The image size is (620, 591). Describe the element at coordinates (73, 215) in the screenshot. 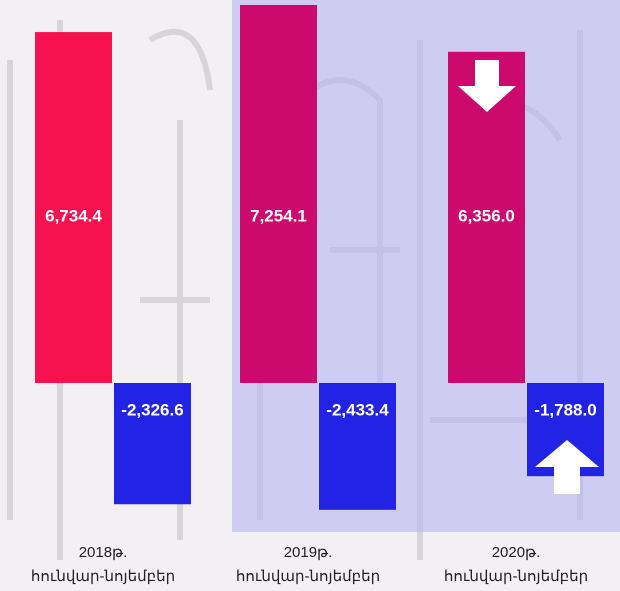

I see `value-label: 6,734.4` at that location.